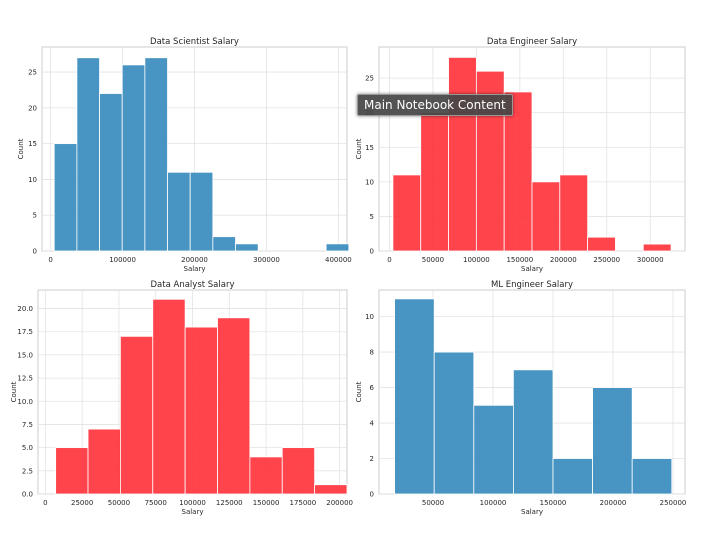 The width and height of the screenshot is (715, 553). Describe the element at coordinates (25, 309) in the screenshot. I see `y-tick-label: 20.0` at that location.